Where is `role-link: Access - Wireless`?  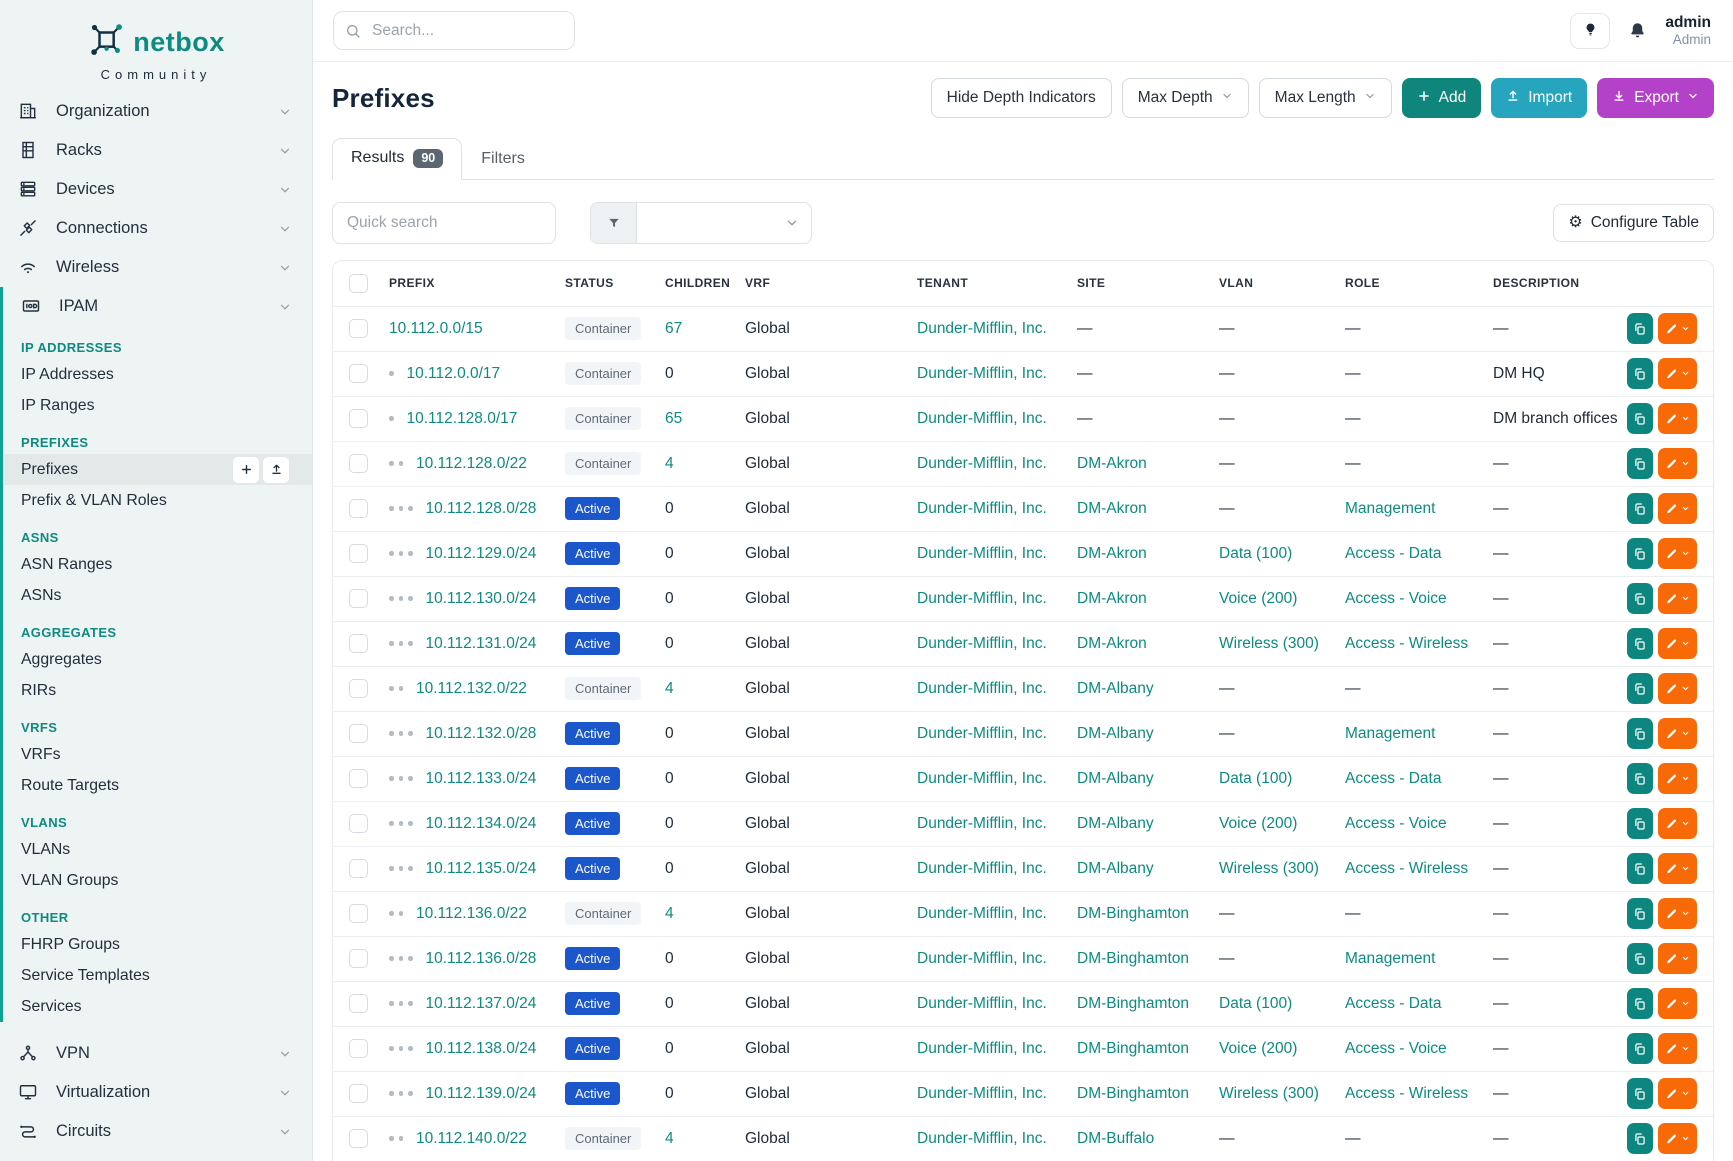
role-link: Access - Wireless is located at coordinates (1407, 868).